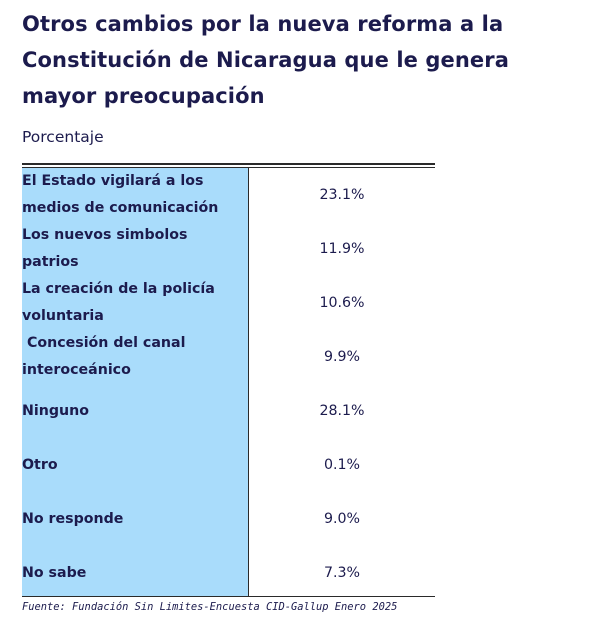 The image size is (594, 634). What do you see at coordinates (228, 167) in the screenshot?
I see `table-top-rule-thin` at bounding box center [228, 167].